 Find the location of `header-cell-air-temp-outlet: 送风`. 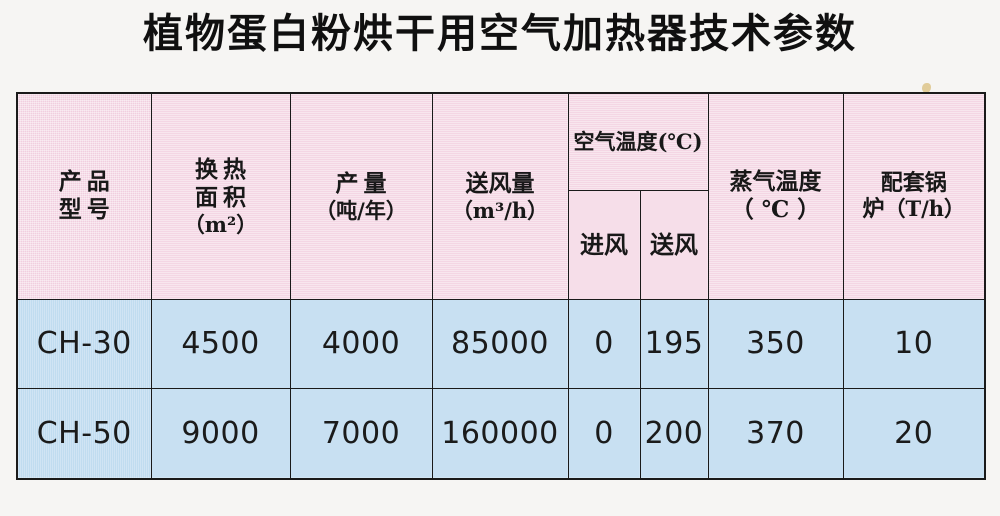

header-cell-air-temp-outlet: 送风 is located at coordinates (674, 244).